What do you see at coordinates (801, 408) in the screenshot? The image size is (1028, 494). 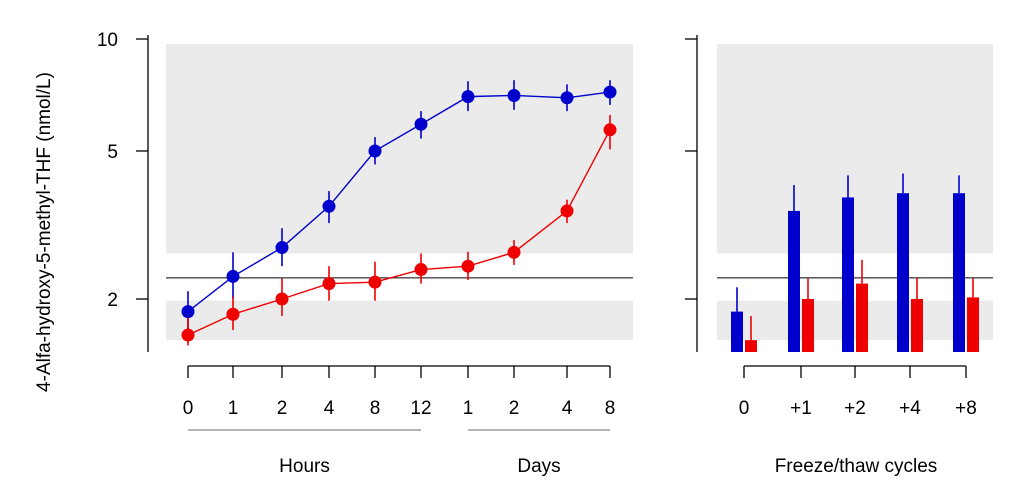 I see `x-tick-label: +1` at bounding box center [801, 408].